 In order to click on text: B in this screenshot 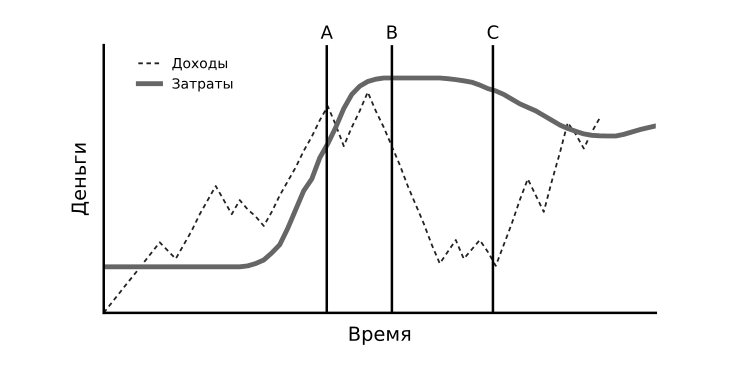, I will do `click(392, 32)`.